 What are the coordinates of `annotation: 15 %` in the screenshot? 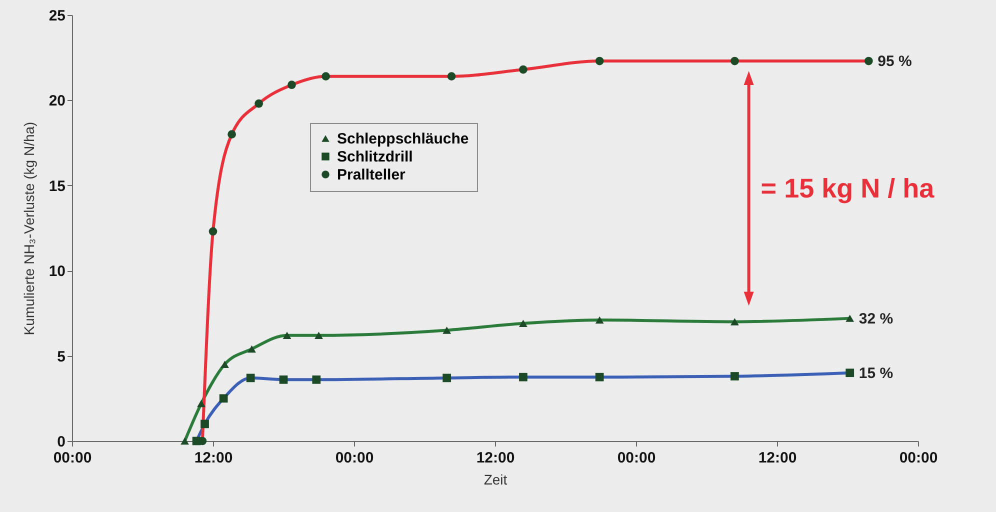 It's located at (876, 373).